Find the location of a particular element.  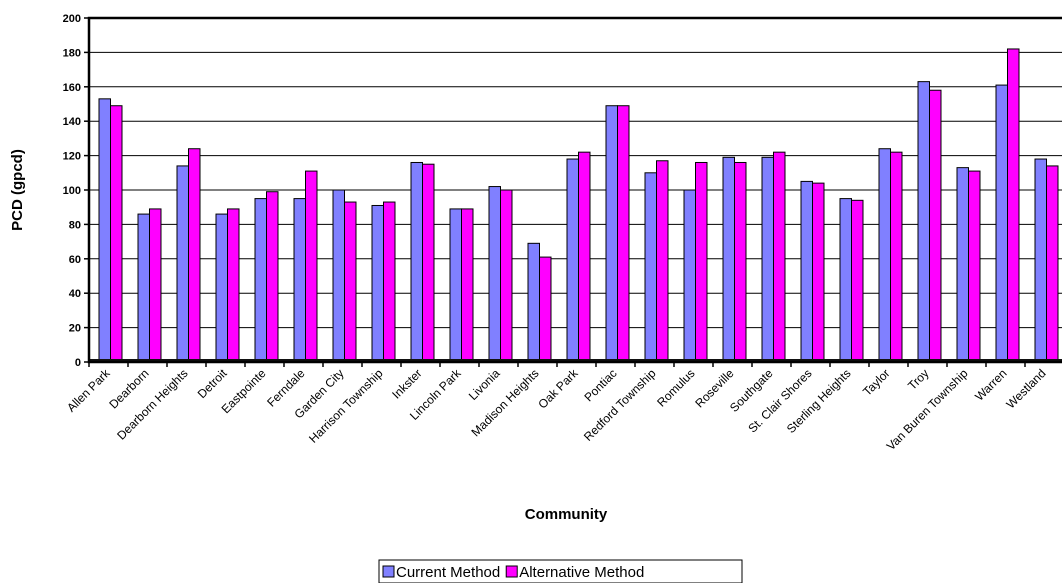

x-tick-label: Taylor is located at coordinates (876, 382).